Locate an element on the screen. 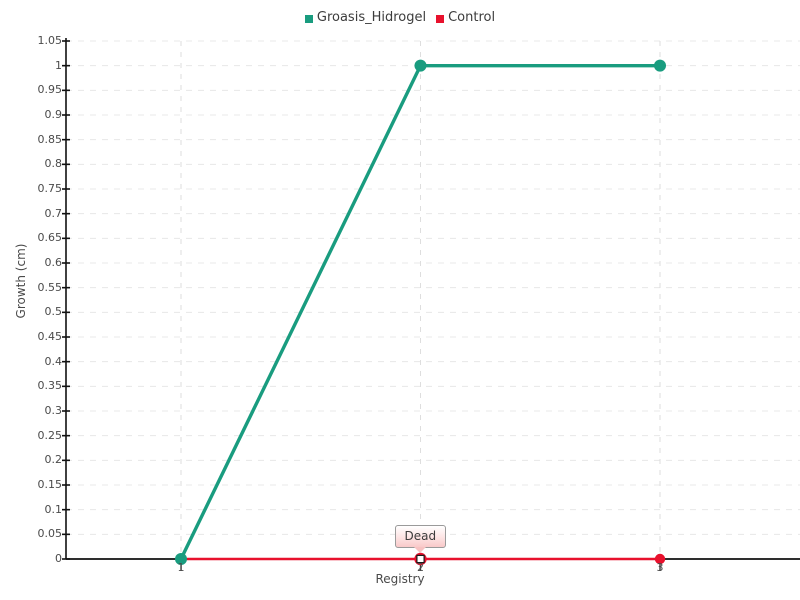  y-axis-tick-label: 0.95 is located at coordinates (50, 90).